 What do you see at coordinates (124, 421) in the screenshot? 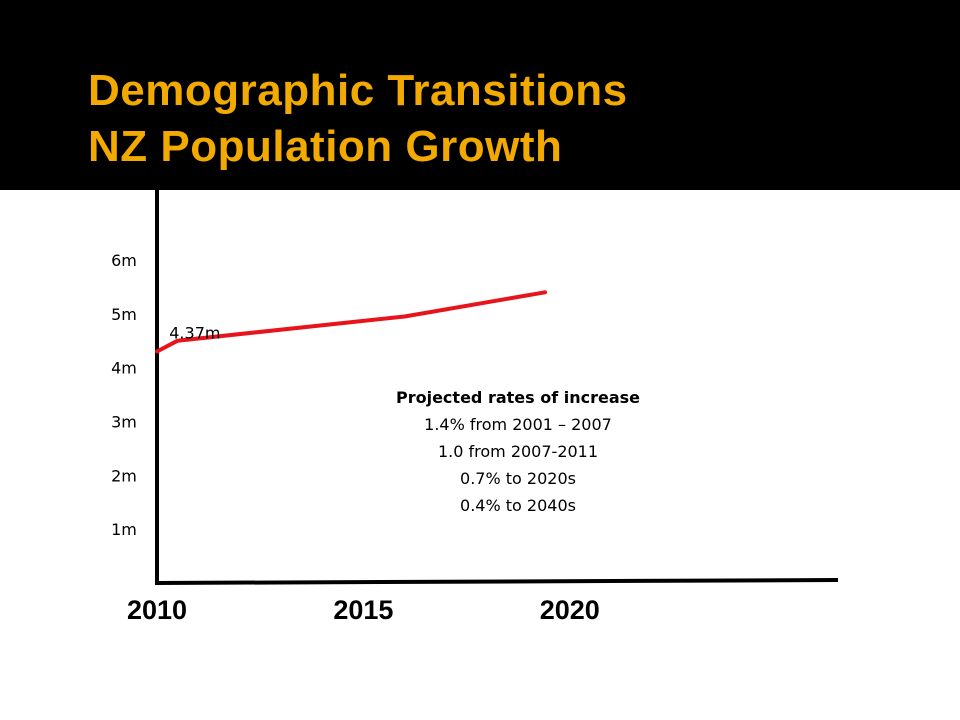
I see `y-tick-label: 3m` at bounding box center [124, 421].